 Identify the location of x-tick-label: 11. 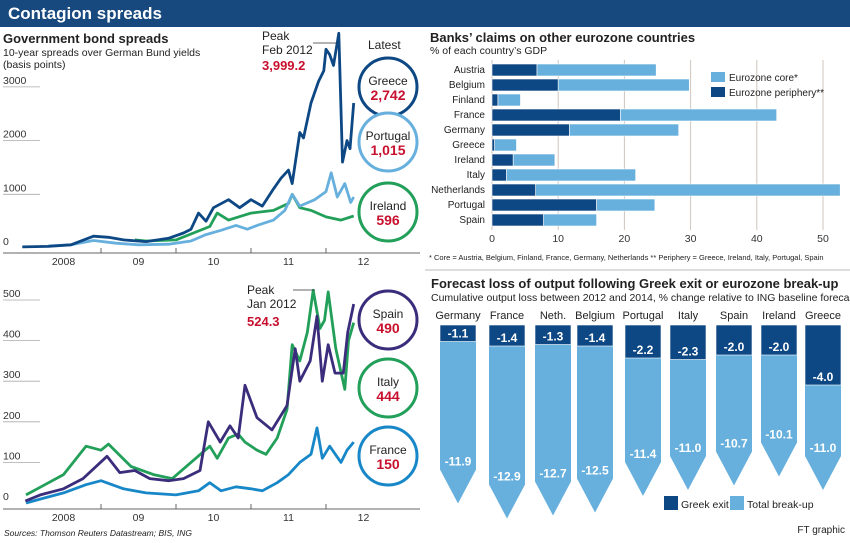
(288, 518).